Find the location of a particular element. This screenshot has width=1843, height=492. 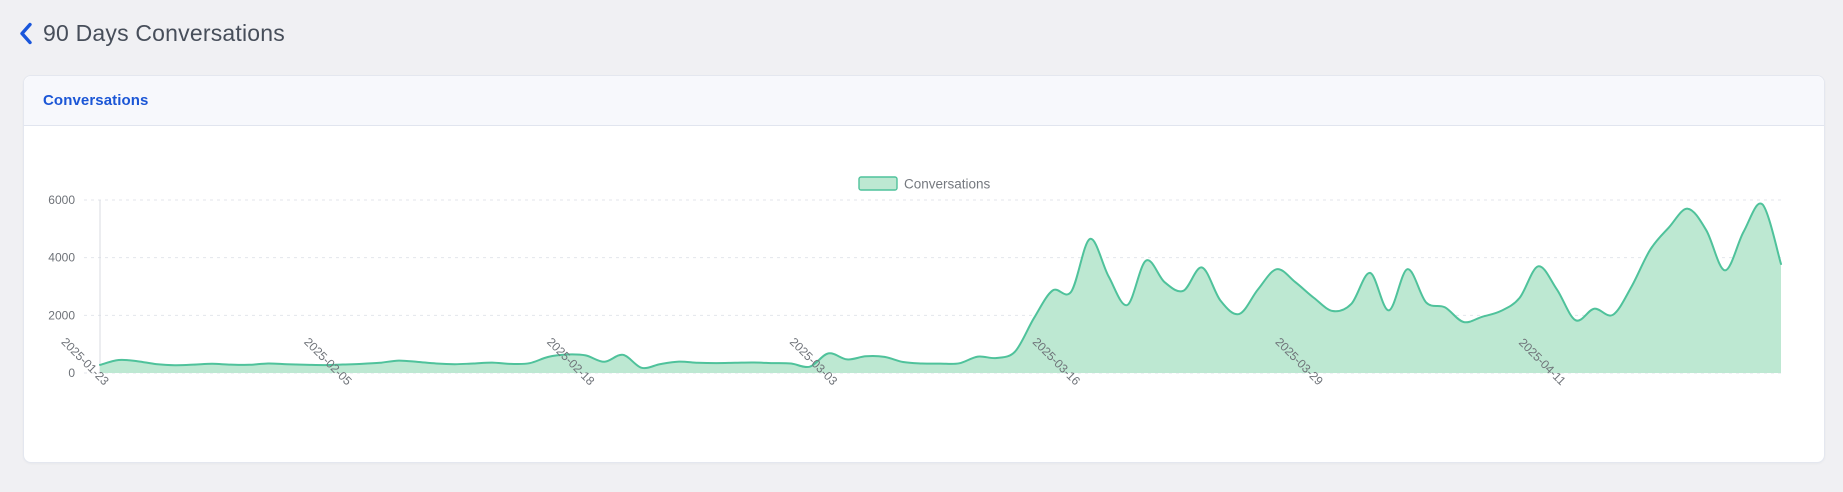

x-axis-tick-label: 2025-01-23 is located at coordinates (85, 362).